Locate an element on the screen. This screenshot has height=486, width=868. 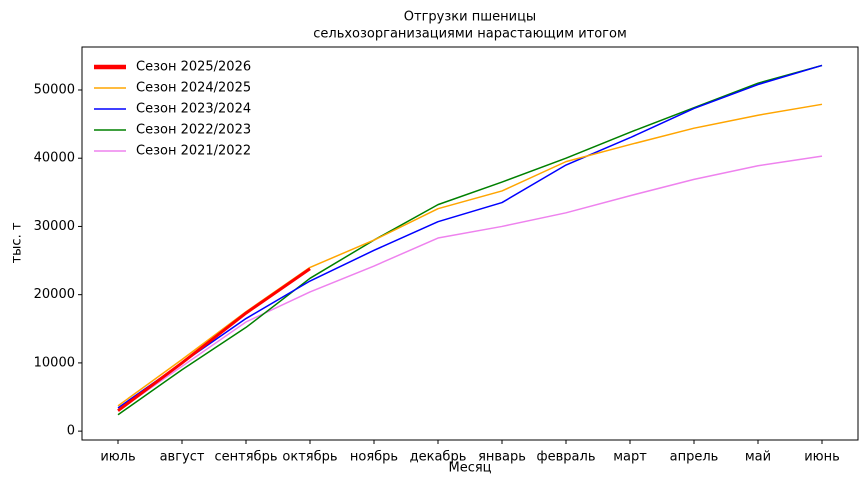
x-tick-label: февраль is located at coordinates (566, 457).